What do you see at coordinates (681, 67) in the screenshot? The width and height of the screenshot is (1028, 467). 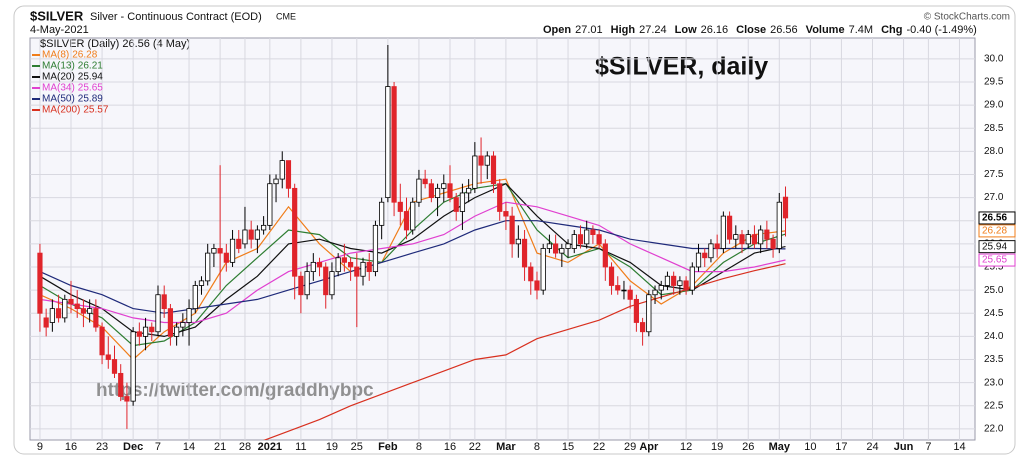 I see `chart-title: $SILVER, daily` at bounding box center [681, 67].